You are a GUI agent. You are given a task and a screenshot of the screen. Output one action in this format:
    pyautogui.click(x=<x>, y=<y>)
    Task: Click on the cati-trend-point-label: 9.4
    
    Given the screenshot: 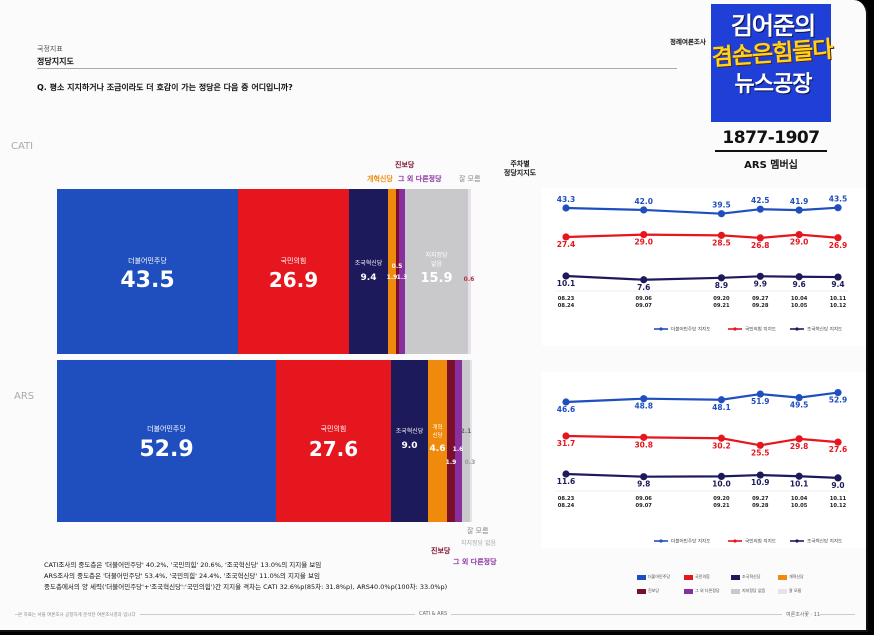 What is the action you would take?
    pyautogui.click(x=837, y=284)
    